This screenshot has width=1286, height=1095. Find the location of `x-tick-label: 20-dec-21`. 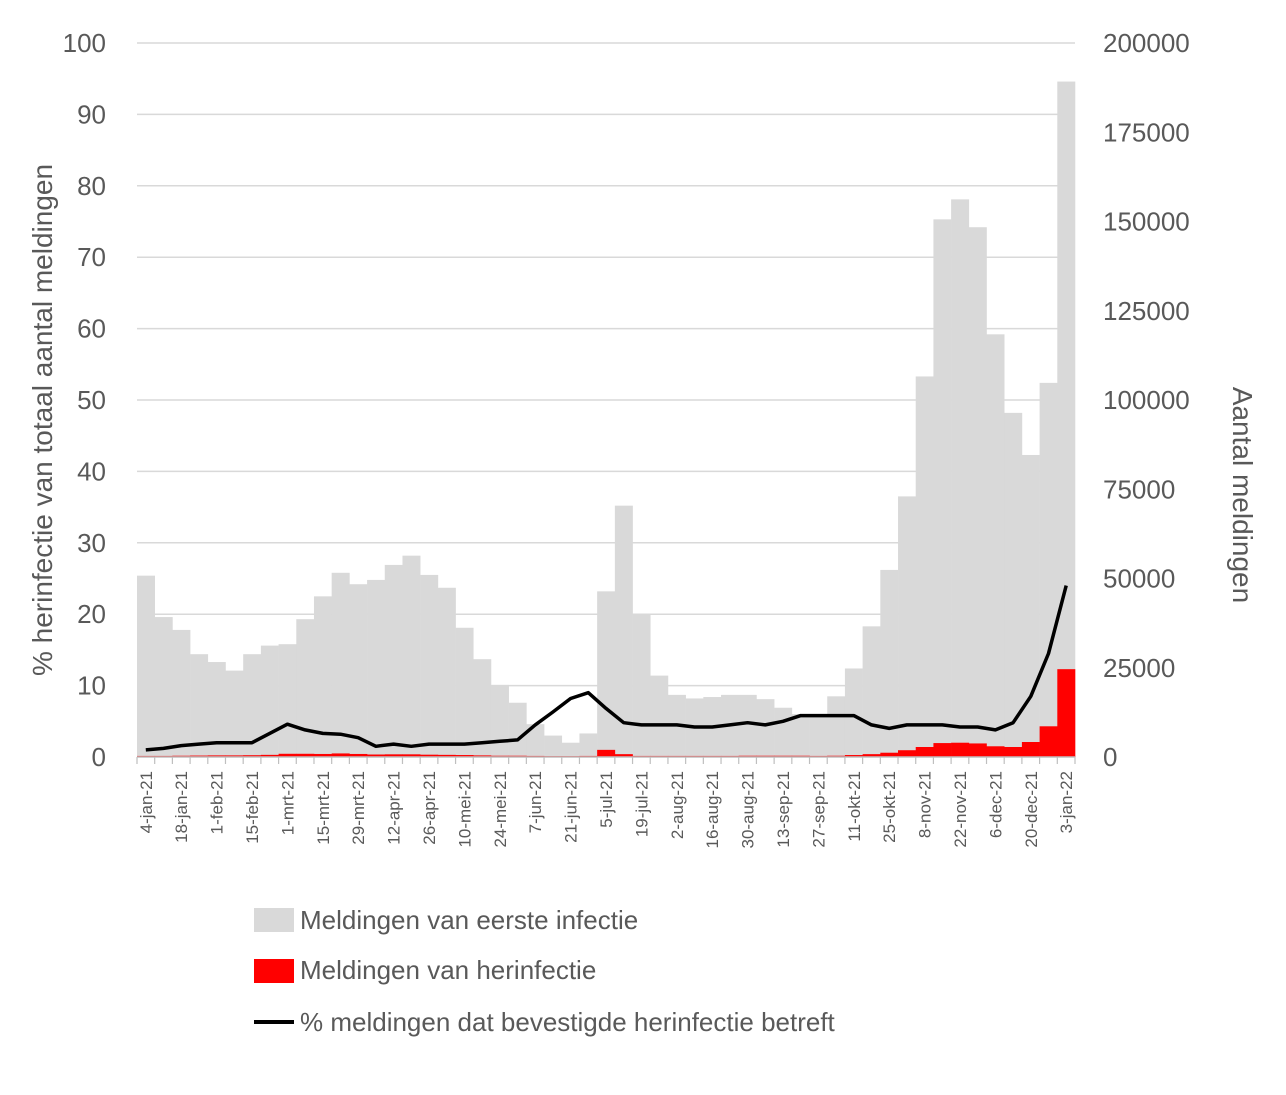

x-tick-label: 20-dec-21 is located at coordinates (1031, 809).